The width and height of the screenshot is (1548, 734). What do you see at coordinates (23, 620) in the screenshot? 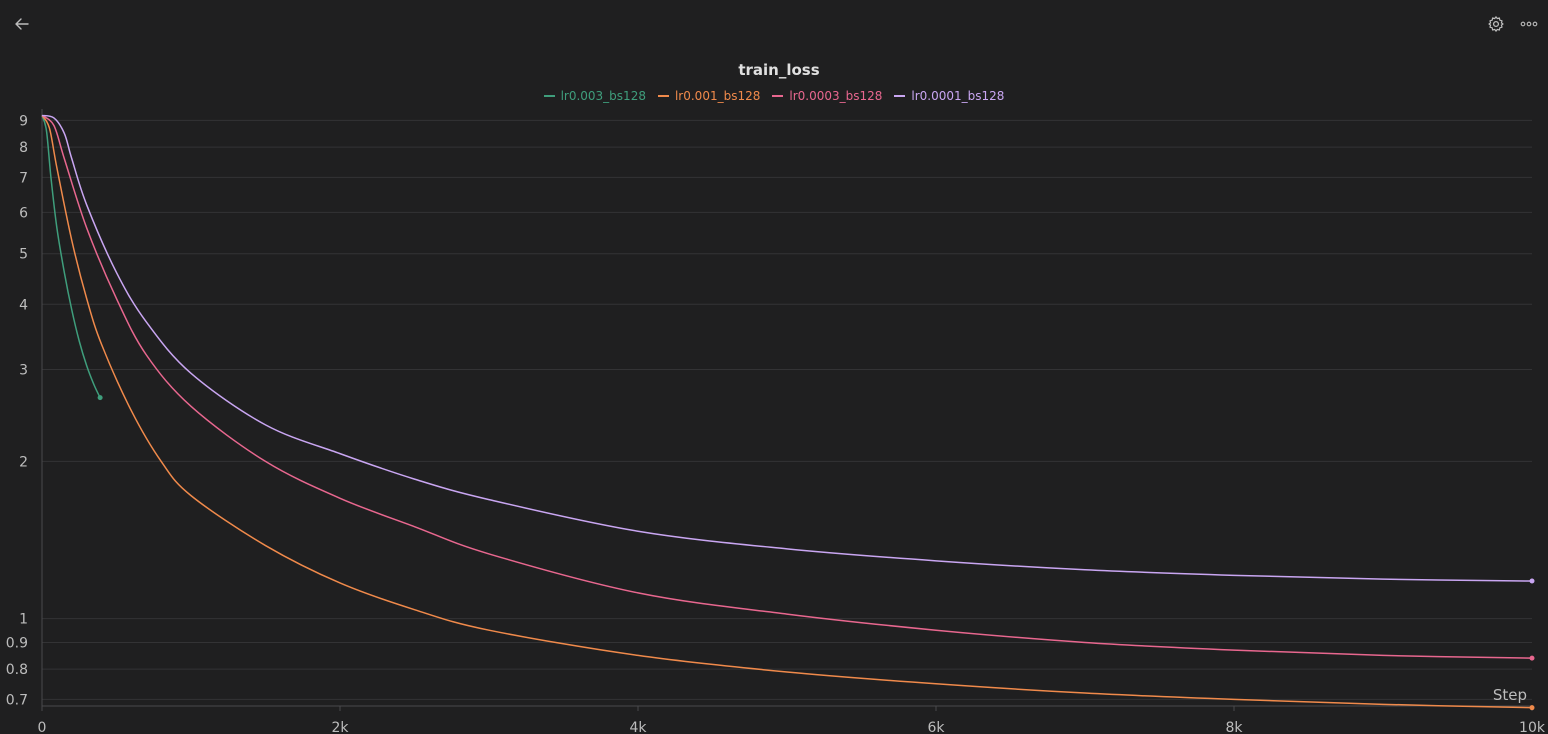
I see `y-tick-label: 1` at bounding box center [23, 620].